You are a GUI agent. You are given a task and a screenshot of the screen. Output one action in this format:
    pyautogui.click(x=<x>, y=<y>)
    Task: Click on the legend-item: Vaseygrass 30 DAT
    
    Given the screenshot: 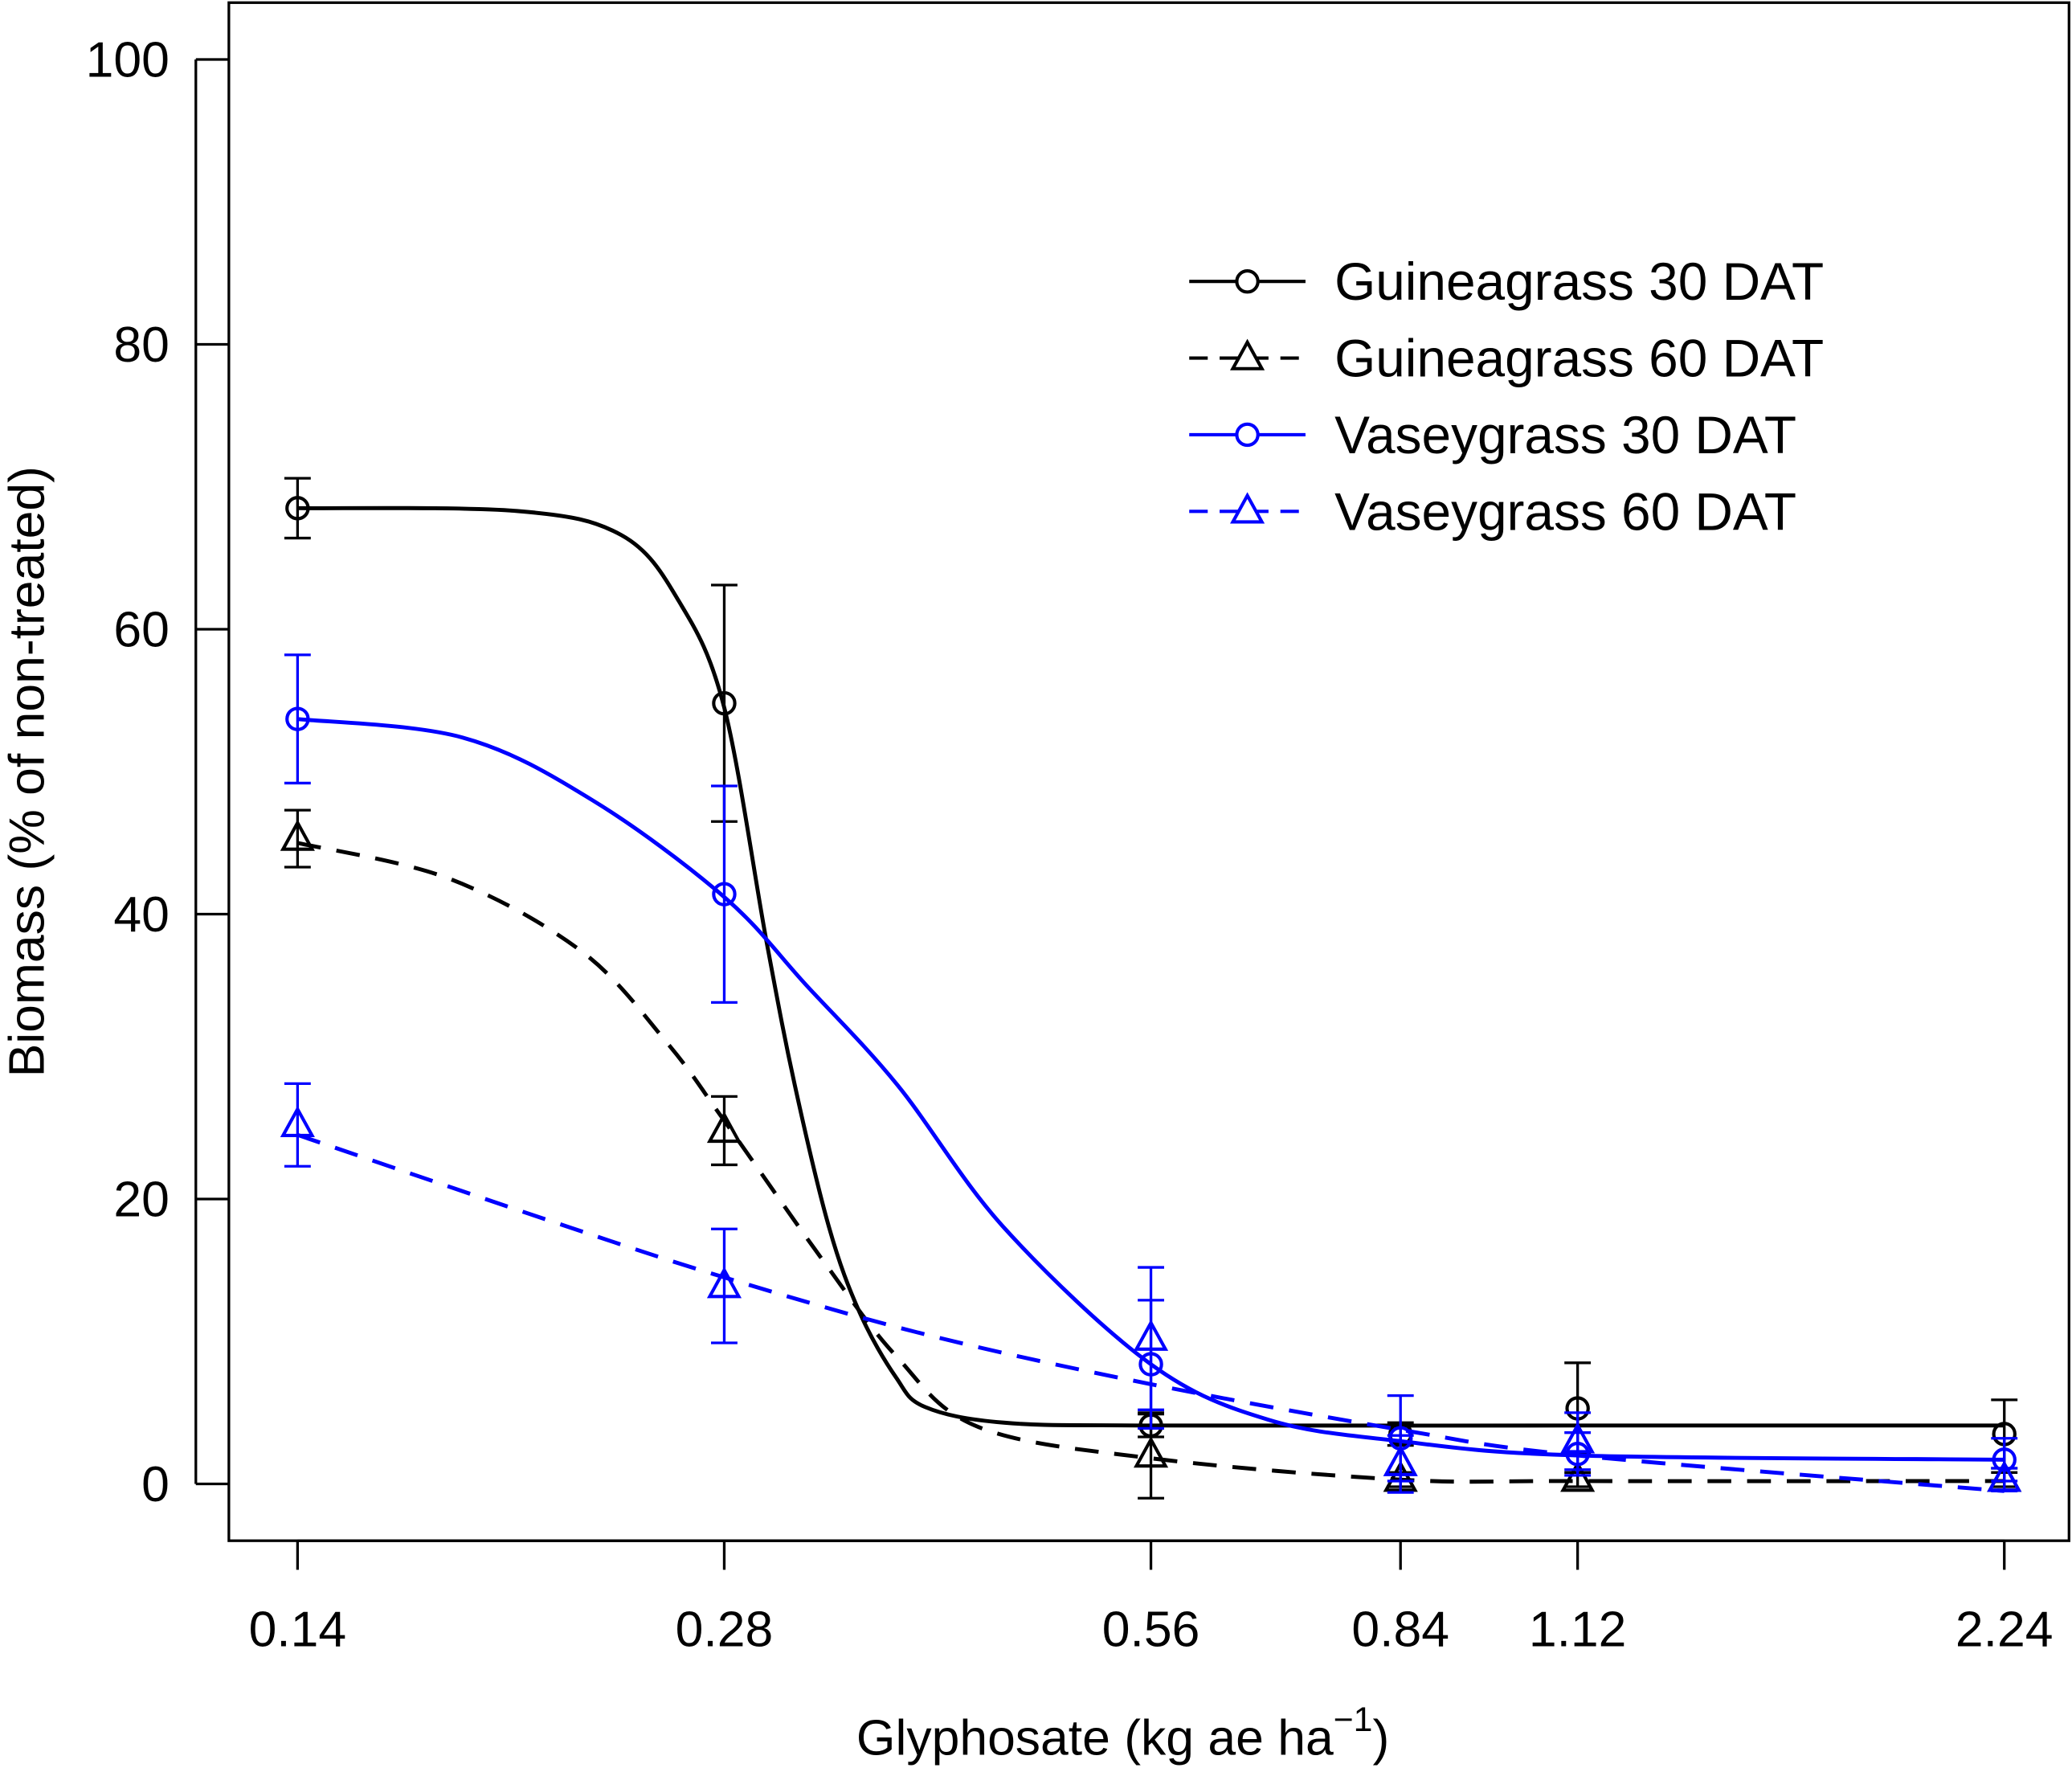 What is the action you would take?
    pyautogui.click(x=1492, y=435)
    